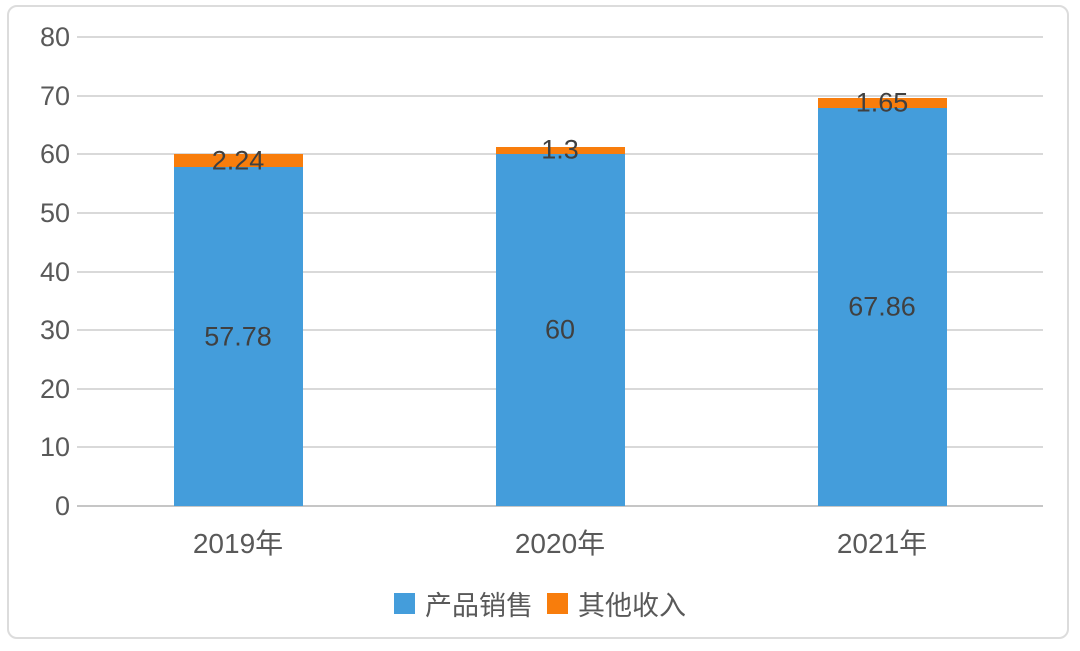 This screenshot has height=651, width=1080. What do you see at coordinates (54, 212) in the screenshot?
I see `y-tick-label: 50` at bounding box center [54, 212].